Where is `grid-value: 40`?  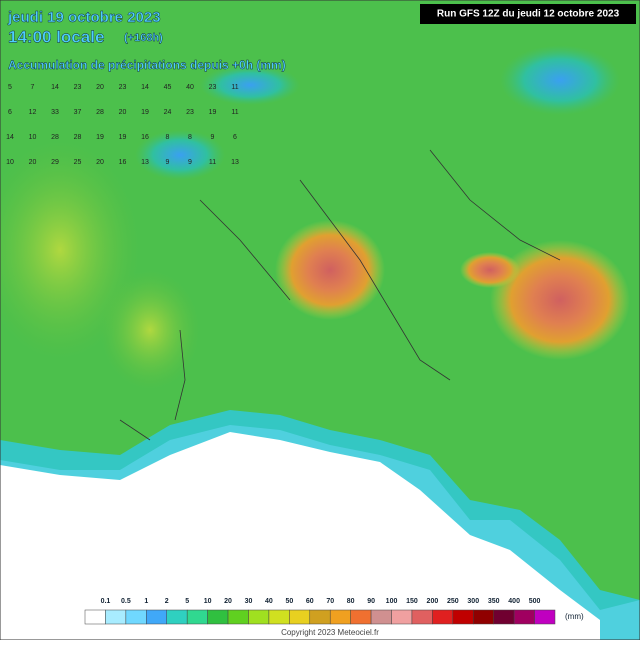
grid-value: 40 is located at coordinates (190, 87).